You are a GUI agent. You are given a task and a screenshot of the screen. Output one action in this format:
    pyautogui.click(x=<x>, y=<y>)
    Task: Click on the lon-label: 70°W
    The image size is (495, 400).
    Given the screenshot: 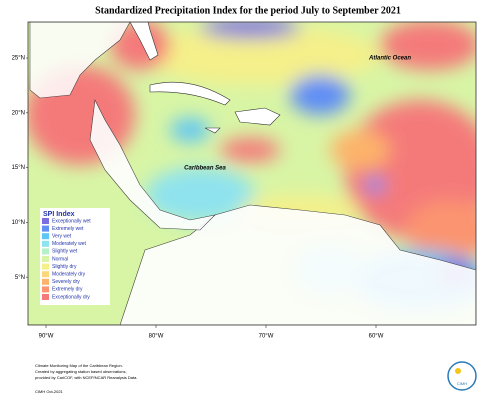 What is the action you would take?
    pyautogui.click(x=266, y=337)
    